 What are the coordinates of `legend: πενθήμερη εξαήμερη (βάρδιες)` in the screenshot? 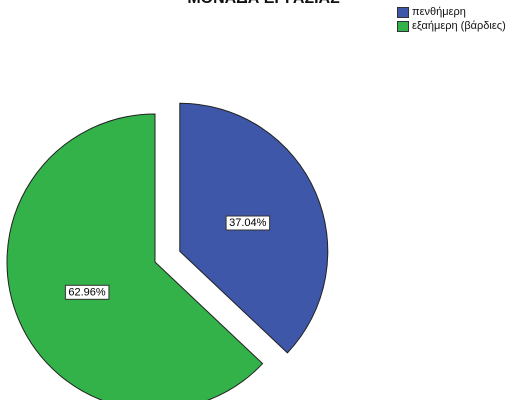 It's located at (451, 19).